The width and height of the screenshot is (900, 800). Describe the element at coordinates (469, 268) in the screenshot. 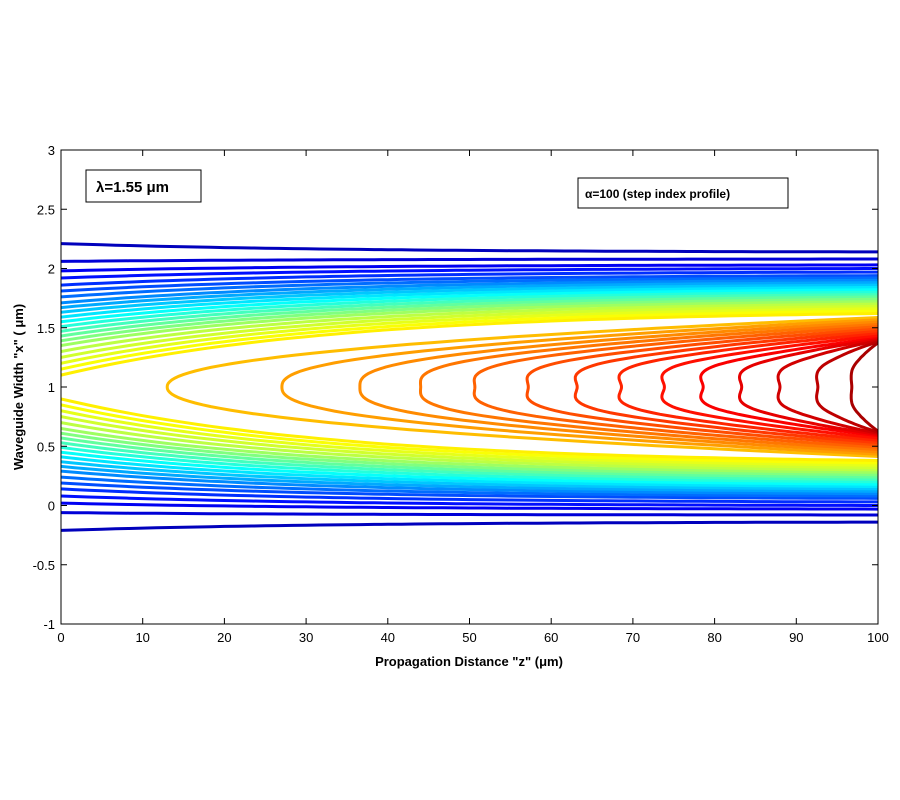

I see `contour-outer-2-upper` at that location.